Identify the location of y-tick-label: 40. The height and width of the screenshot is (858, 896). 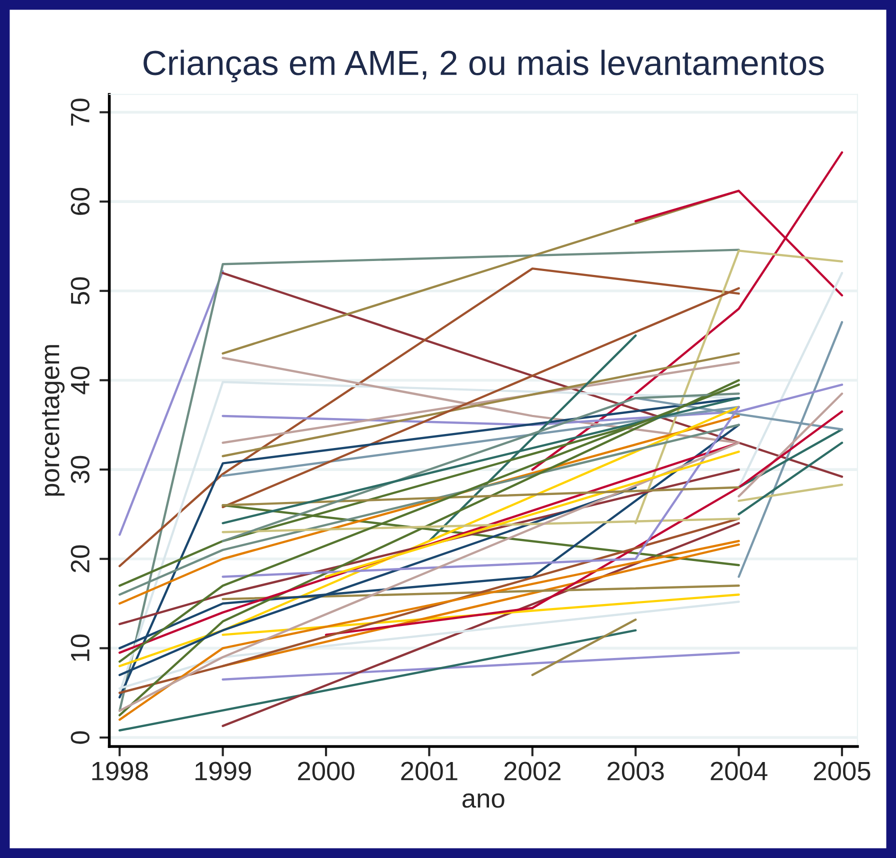
(80, 380).